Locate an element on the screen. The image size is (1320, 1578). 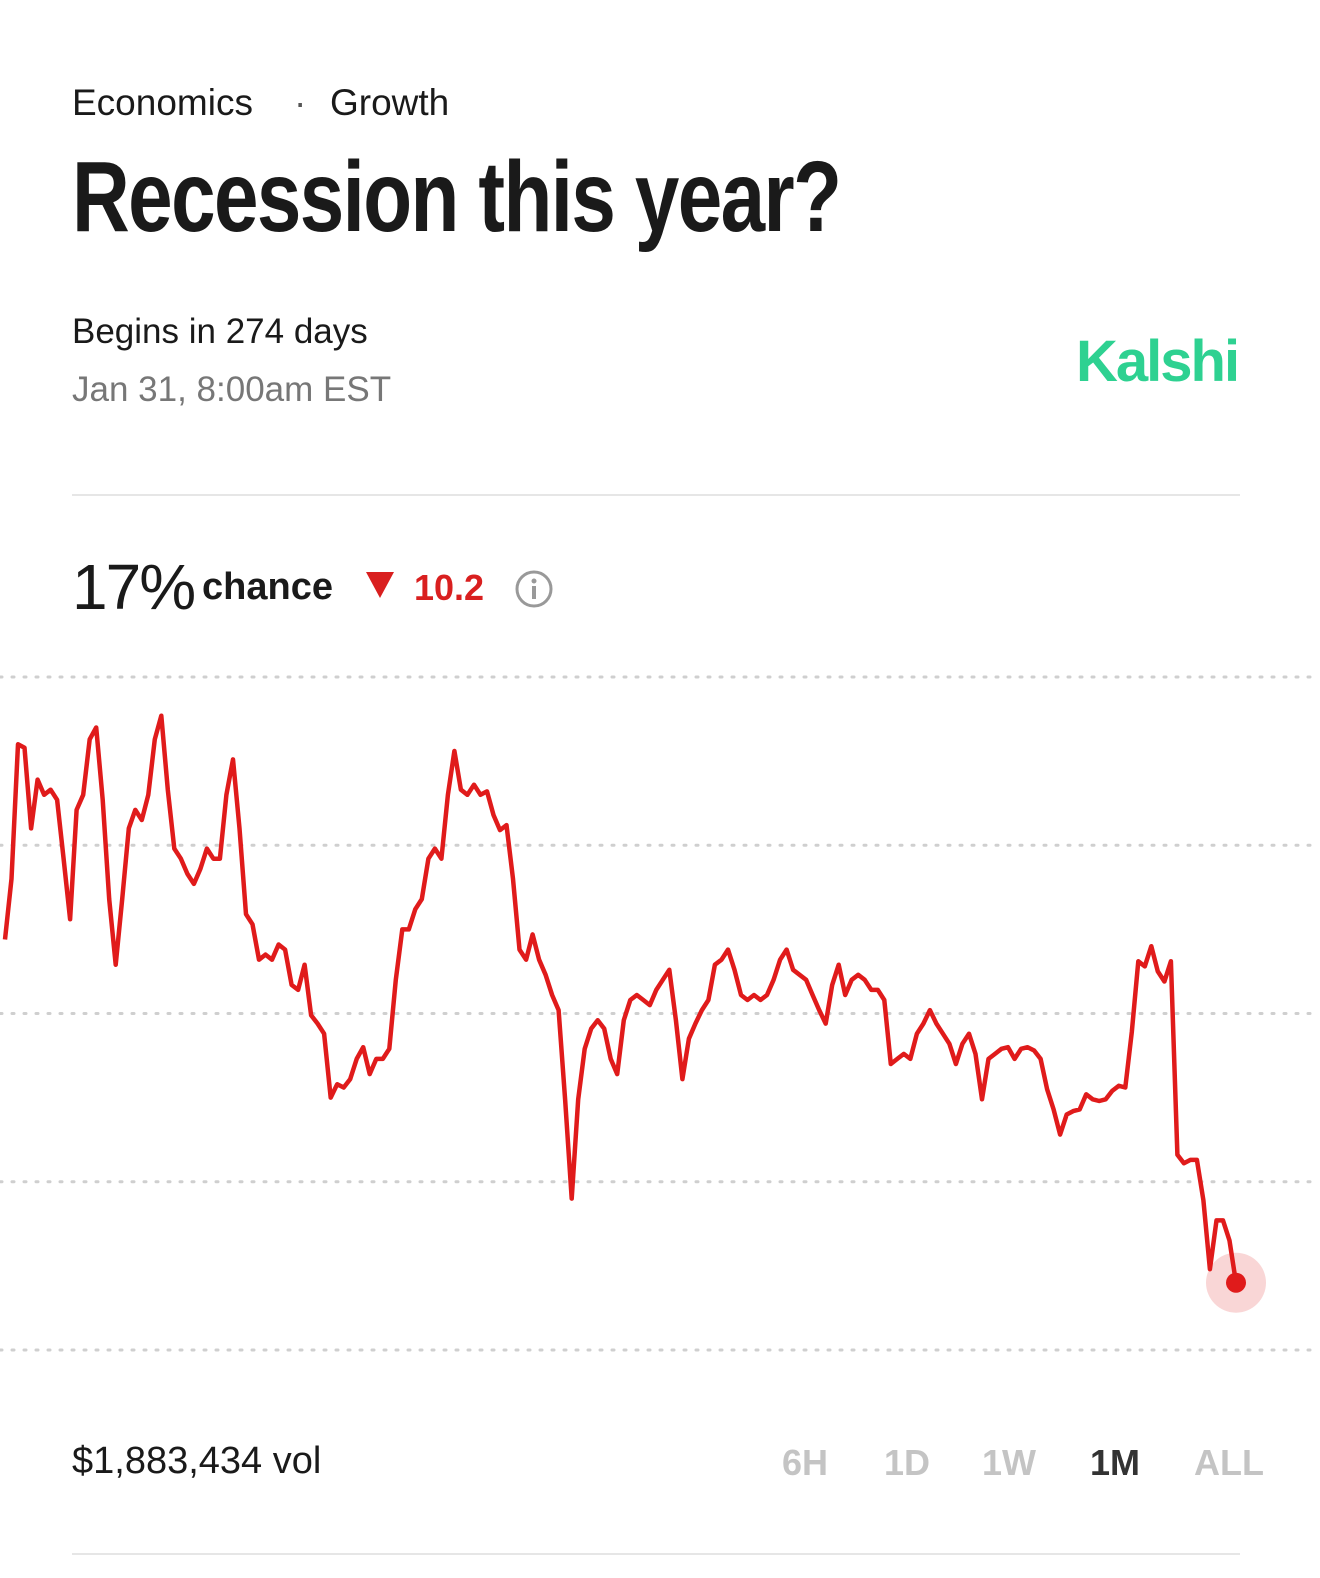
range-button: 1D is located at coordinates (907, 1462).